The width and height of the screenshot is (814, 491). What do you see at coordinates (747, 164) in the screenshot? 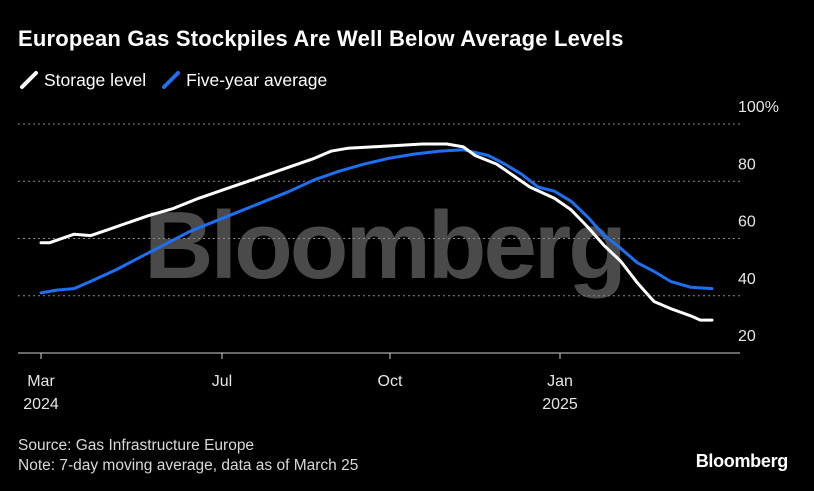
I see `y-tick-label: 80` at bounding box center [747, 164].